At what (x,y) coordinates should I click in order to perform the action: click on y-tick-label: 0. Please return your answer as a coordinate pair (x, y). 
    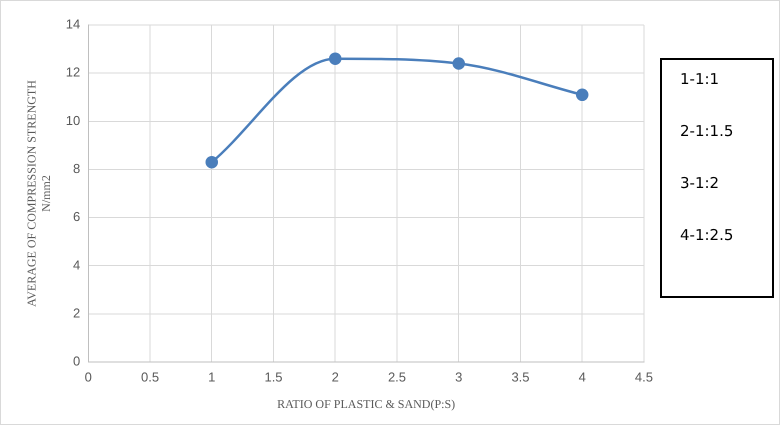
    Looking at the image, I should click on (76, 361).